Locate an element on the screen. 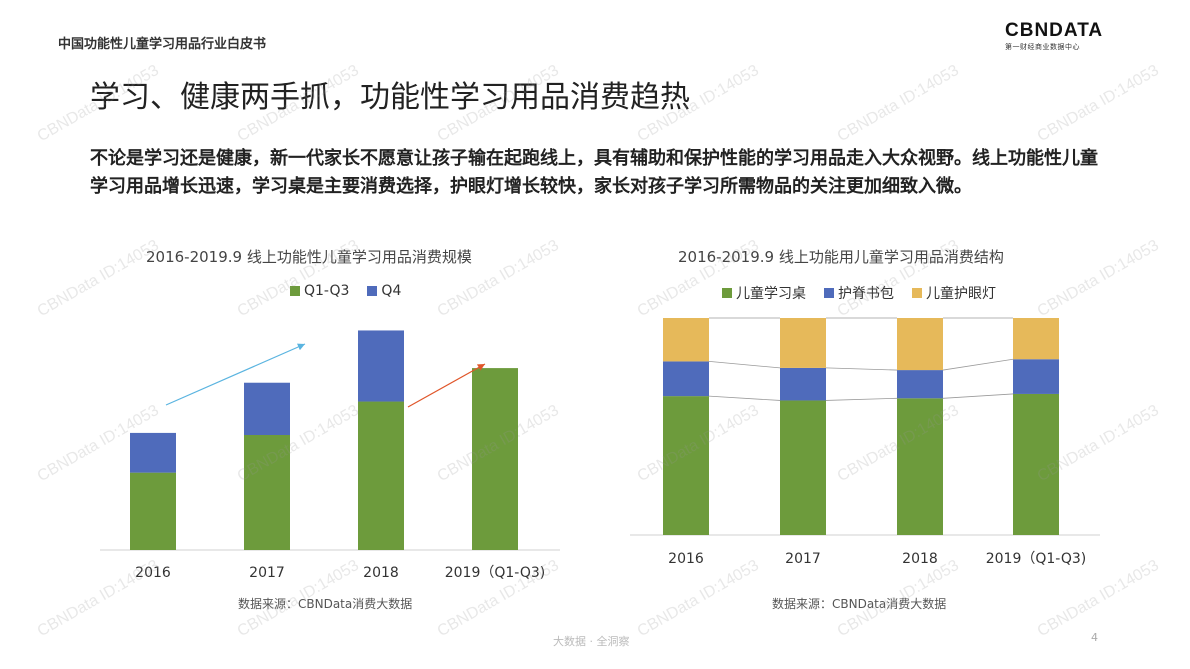  chart2-x-tick-label: 2018 is located at coordinates (920, 559).